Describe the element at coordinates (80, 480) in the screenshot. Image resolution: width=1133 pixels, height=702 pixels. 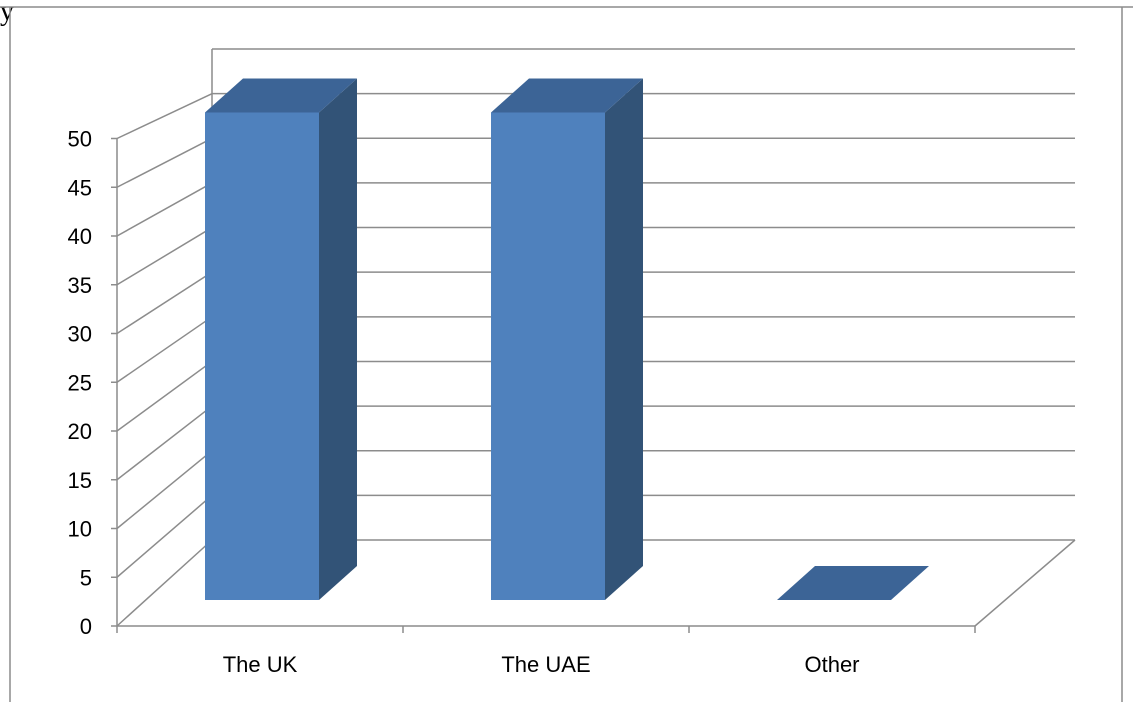
I see `y-tick-label: 15` at that location.